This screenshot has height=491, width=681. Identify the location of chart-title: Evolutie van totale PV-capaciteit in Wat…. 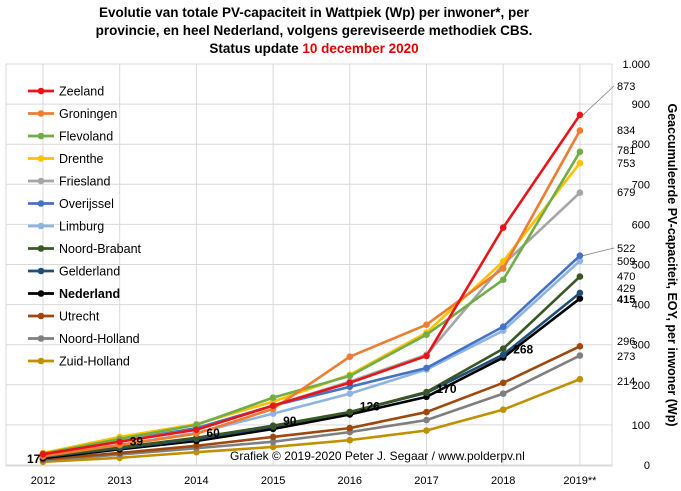
(314, 30).